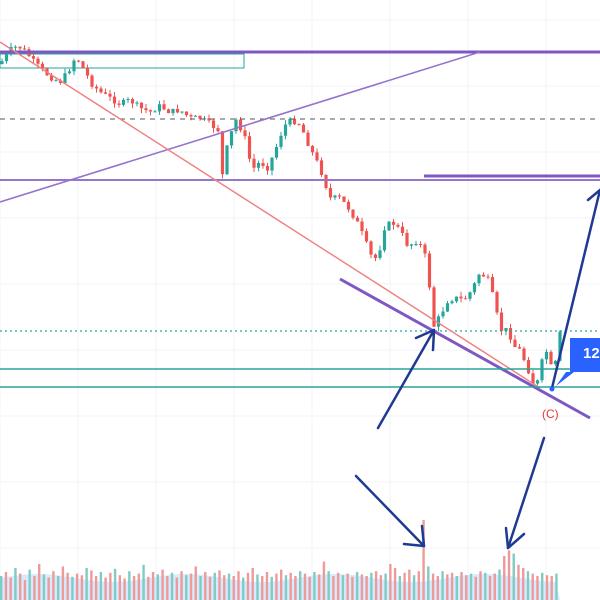 This screenshot has height=600, width=600. Describe the element at coordinates (465, 348) in the screenshot. I see `lower-channel-line` at that location.